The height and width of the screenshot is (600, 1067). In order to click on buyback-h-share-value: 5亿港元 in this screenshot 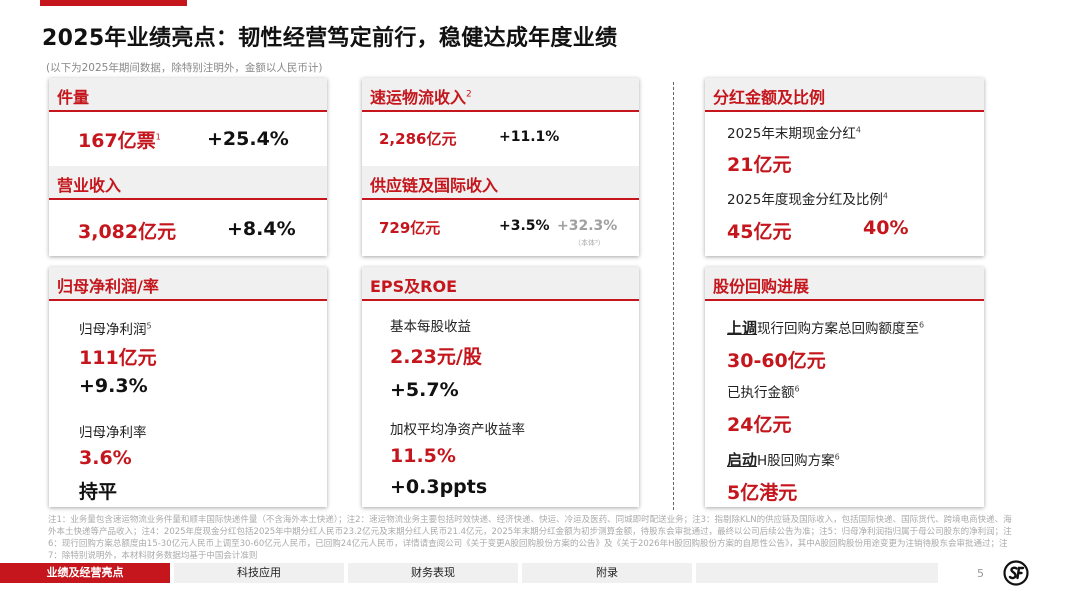, I will do `click(762, 493)`.